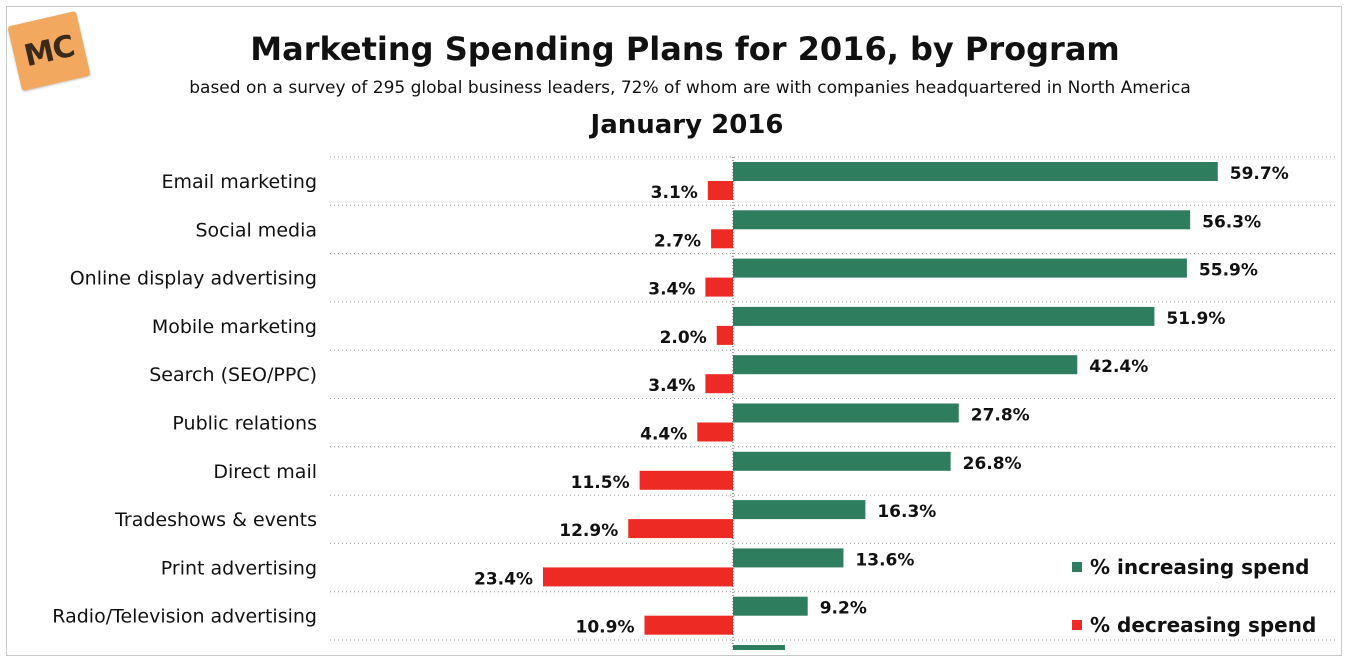  Describe the element at coordinates (234, 327) in the screenshot. I see `category-label: Mobile marketing` at that location.